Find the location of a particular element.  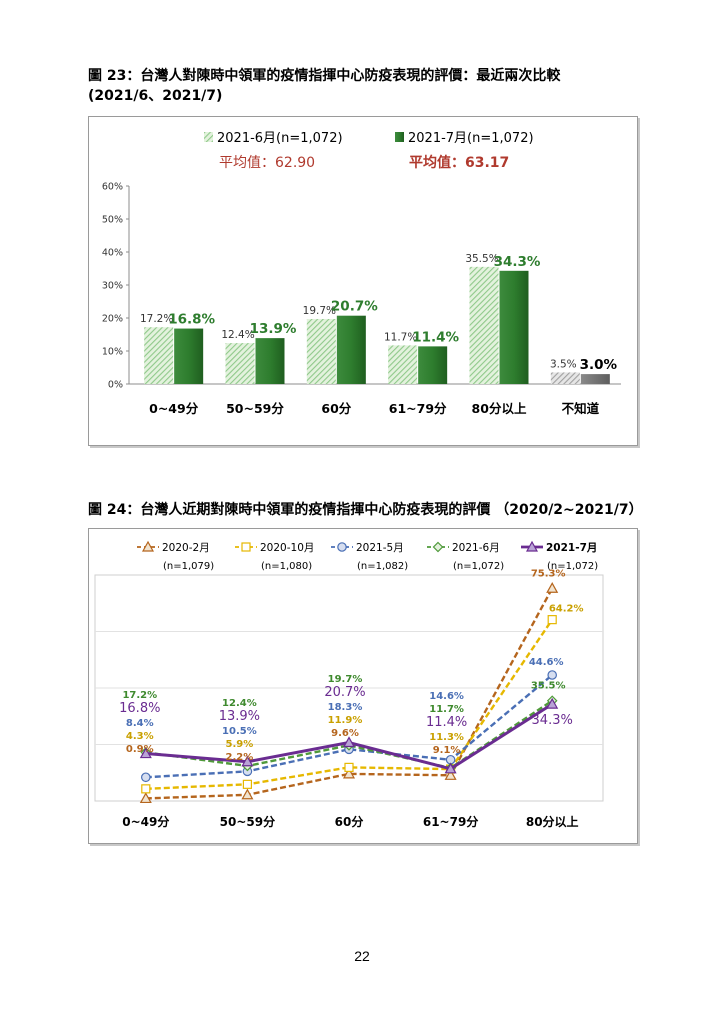

y-tick-label: 20% is located at coordinates (112, 319).